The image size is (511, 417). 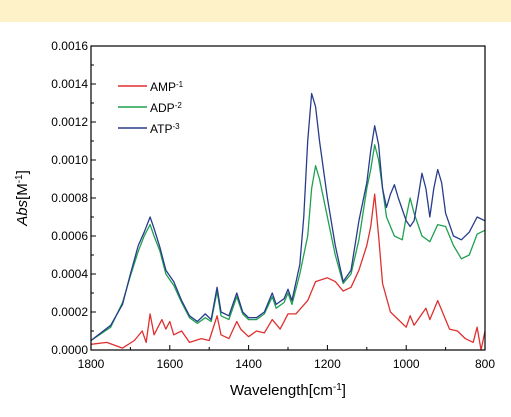 I want to click on x-tick-label: 1800, so click(x=91, y=364).